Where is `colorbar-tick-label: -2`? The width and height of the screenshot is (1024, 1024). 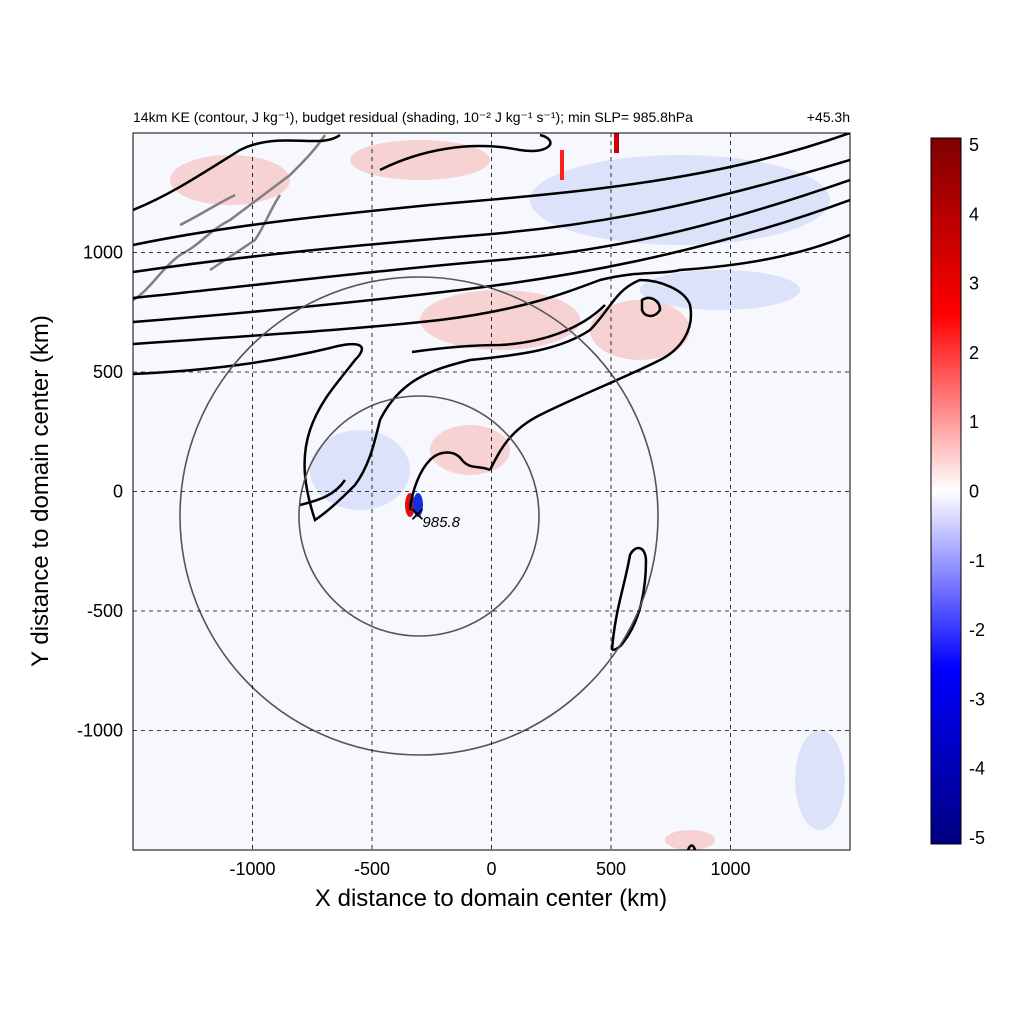 colorbar-tick-label: -2 is located at coordinates (977, 630).